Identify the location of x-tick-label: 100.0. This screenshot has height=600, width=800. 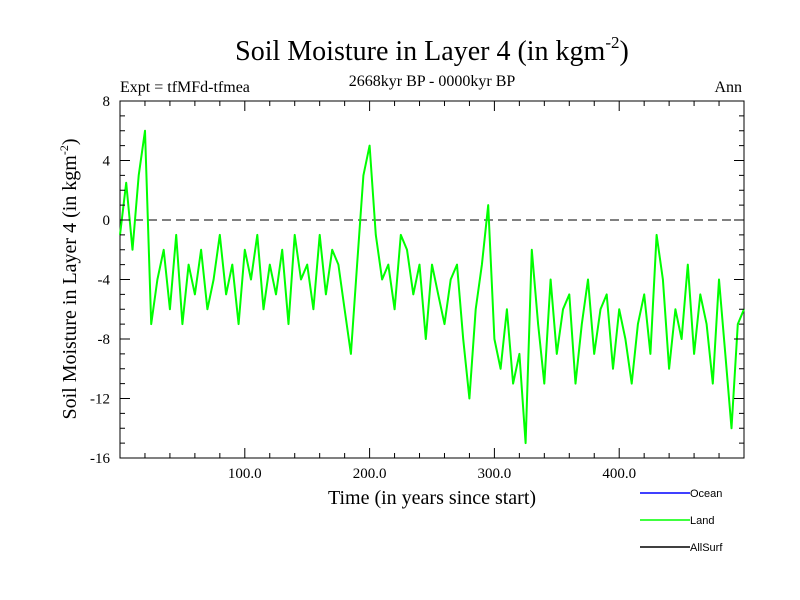
(245, 474).